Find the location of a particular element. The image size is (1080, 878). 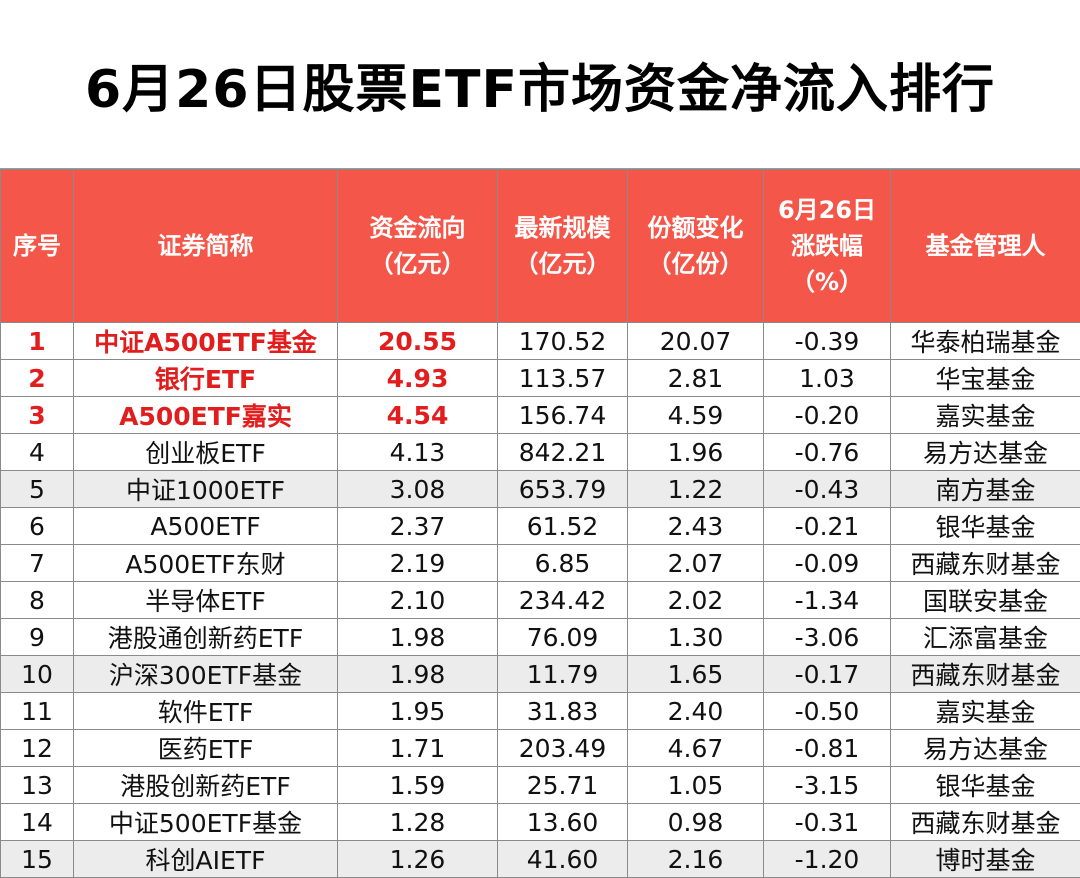

cell-share-change: 4.59 is located at coordinates (696, 415).